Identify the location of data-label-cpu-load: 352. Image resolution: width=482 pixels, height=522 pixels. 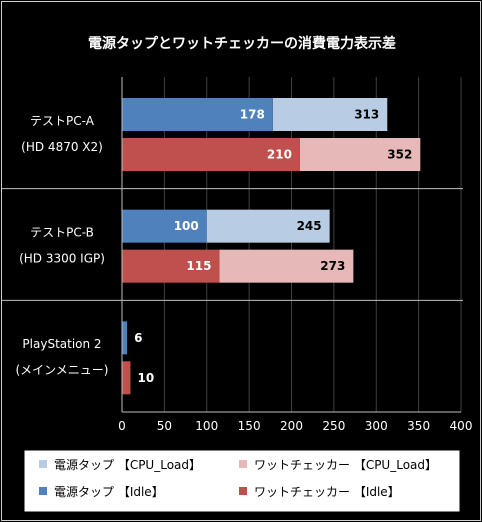
(399, 155).